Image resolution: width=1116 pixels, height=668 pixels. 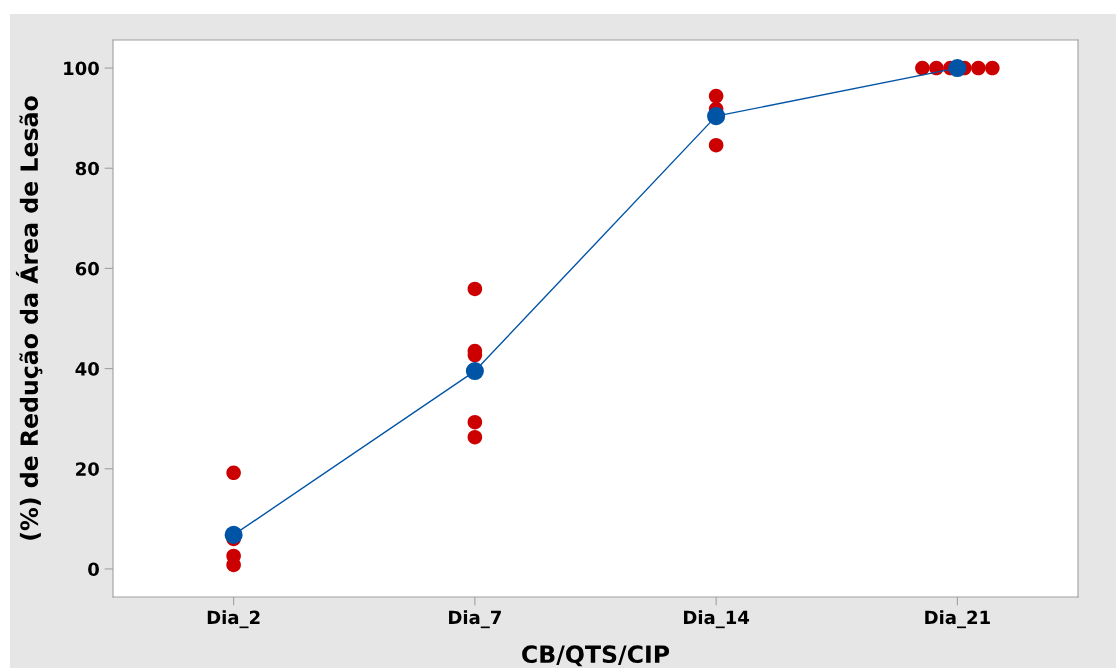 What do you see at coordinates (87, 369) in the screenshot?
I see `y-tick-label: 40` at bounding box center [87, 369].